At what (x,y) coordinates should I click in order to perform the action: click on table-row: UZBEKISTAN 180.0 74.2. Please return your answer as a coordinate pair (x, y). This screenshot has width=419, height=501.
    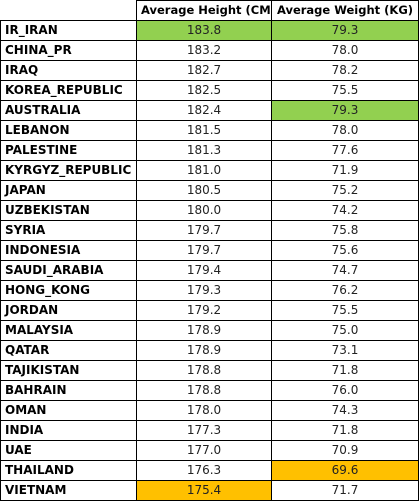
    Looking at the image, I should click on (209, 210).